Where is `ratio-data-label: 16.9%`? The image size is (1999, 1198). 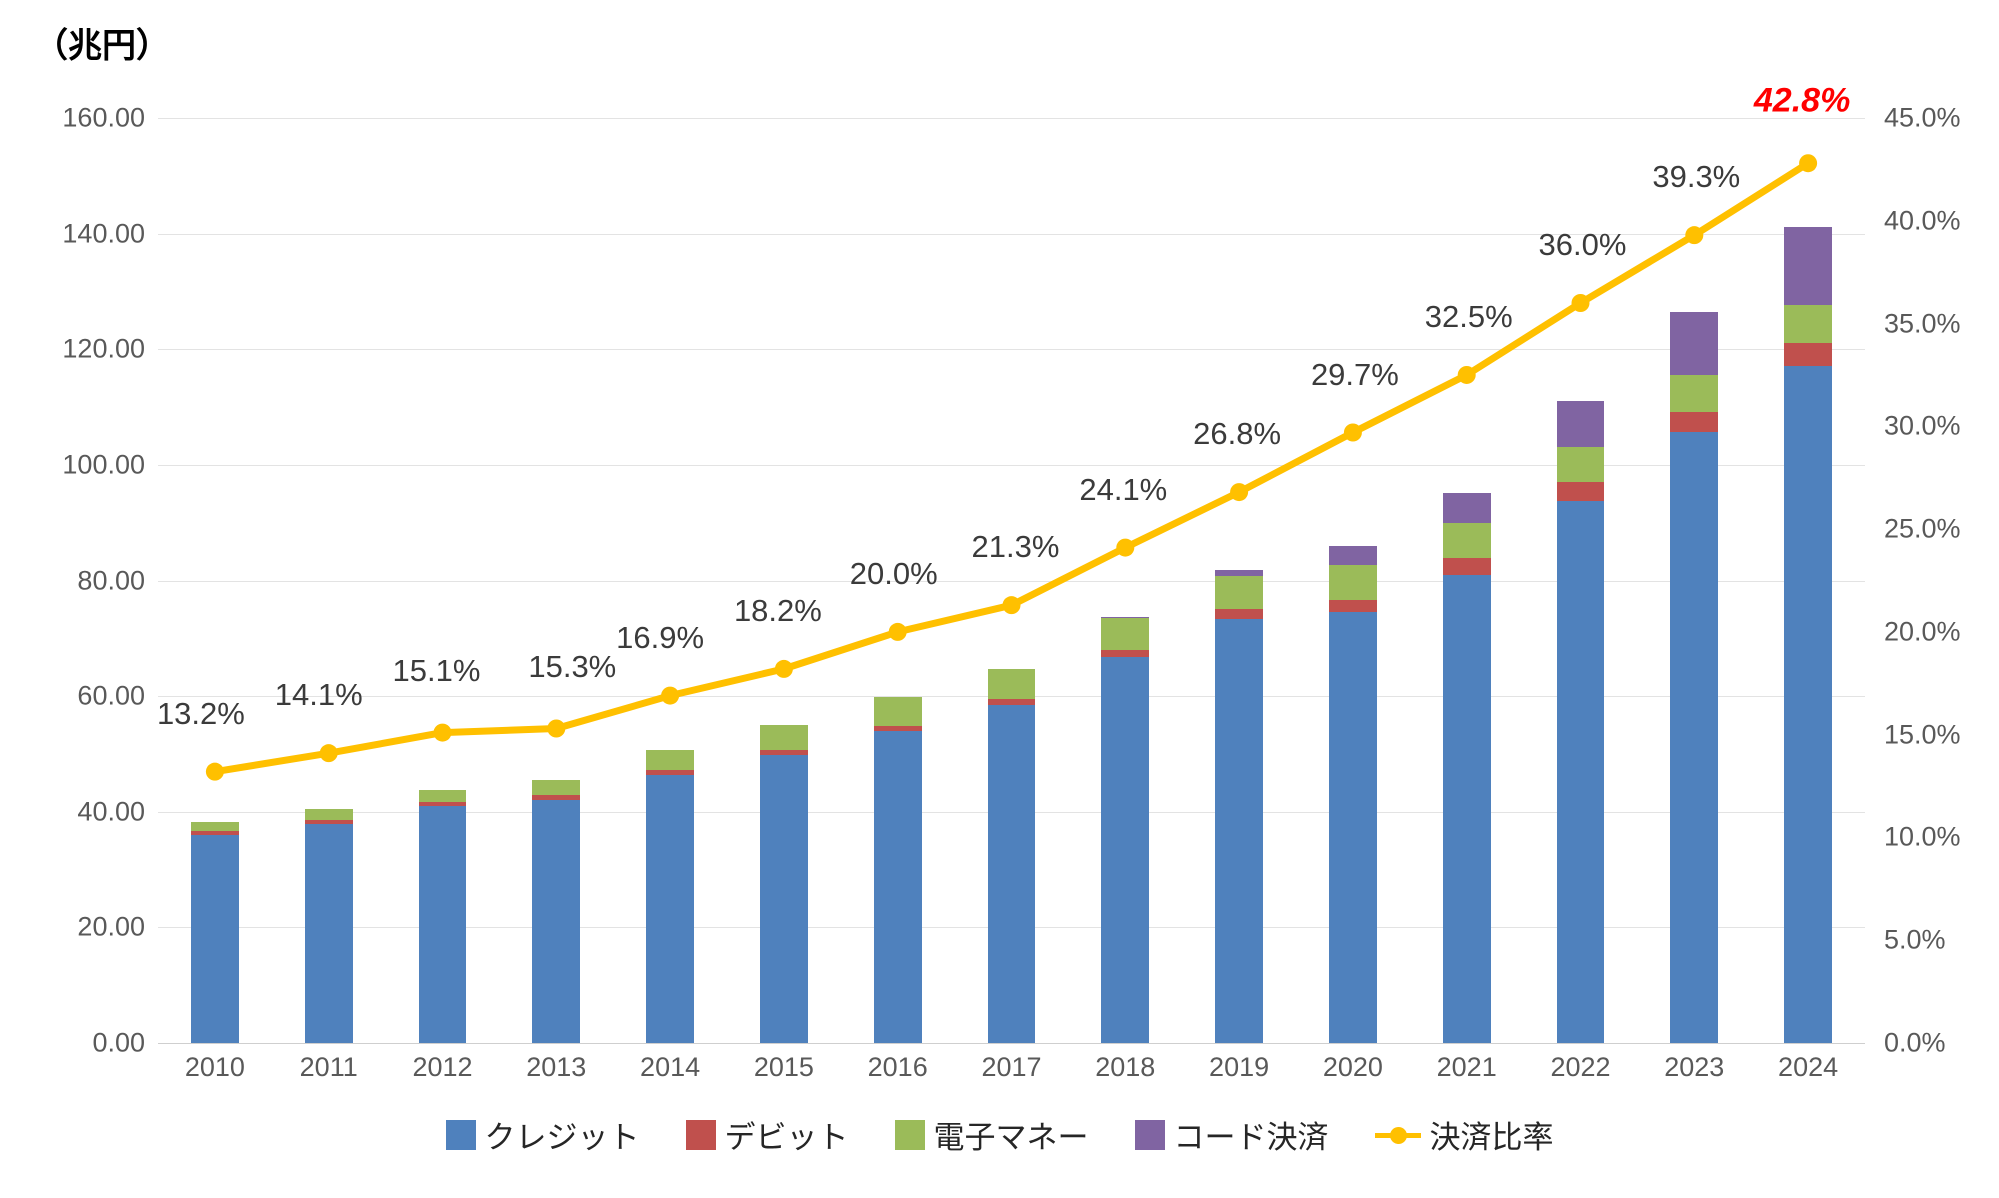 ratio-data-label: 16.9% is located at coordinates (660, 637).